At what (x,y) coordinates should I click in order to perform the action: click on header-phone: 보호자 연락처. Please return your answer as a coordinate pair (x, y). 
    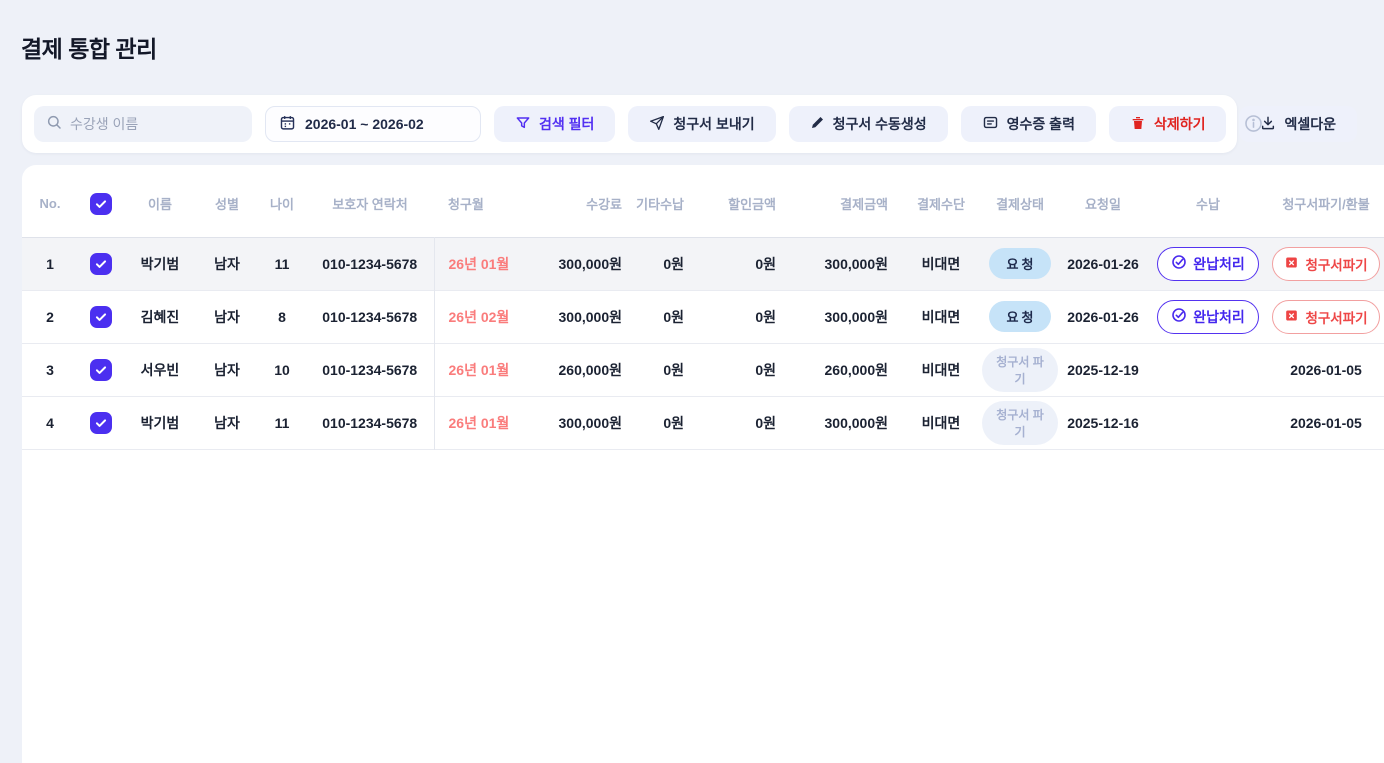
    Looking at the image, I should click on (370, 205).